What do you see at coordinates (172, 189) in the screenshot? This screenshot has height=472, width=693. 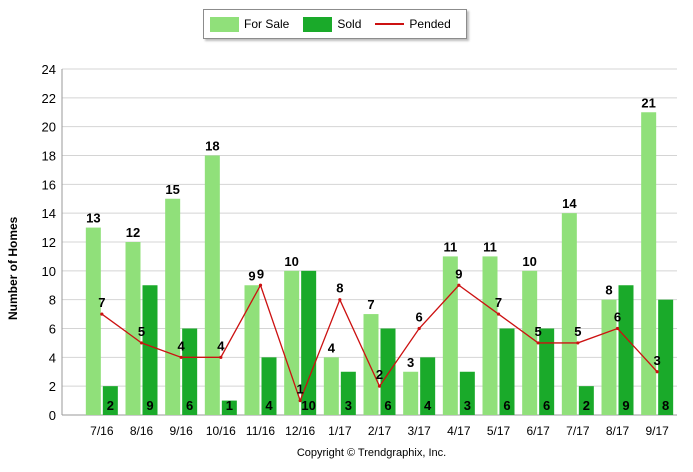 I see `data-label-for-sale: 15` at bounding box center [172, 189].